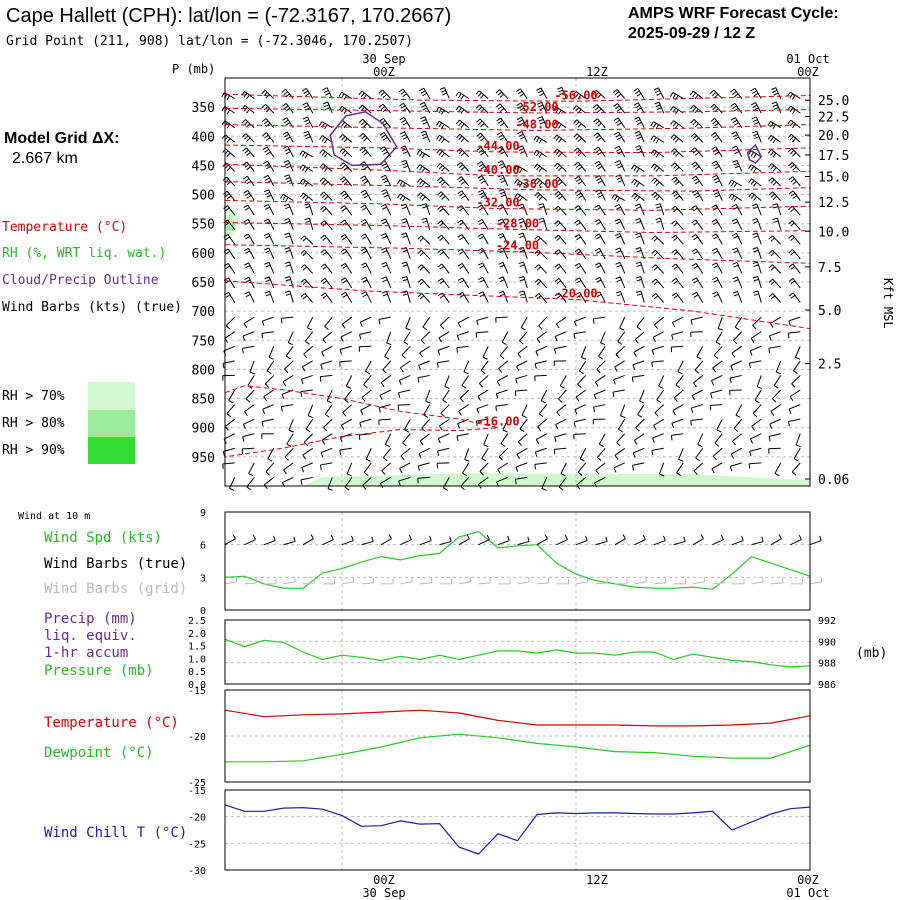  I want to click on upper-barb-16-22-staff, so click(658, 334).